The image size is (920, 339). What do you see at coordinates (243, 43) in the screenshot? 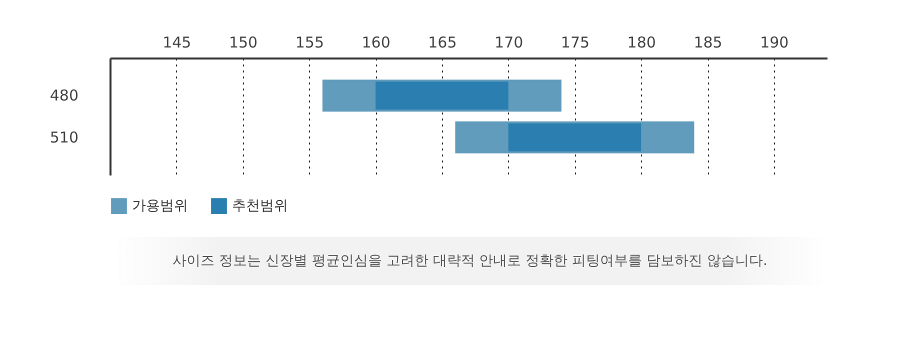
I see `x-tick-label: 150` at bounding box center [243, 43].